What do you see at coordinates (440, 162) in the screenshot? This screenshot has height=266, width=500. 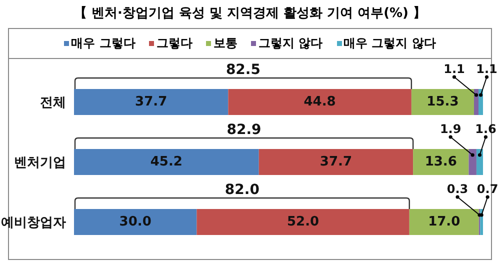 I see `data-label: 13.6` at bounding box center [440, 162].